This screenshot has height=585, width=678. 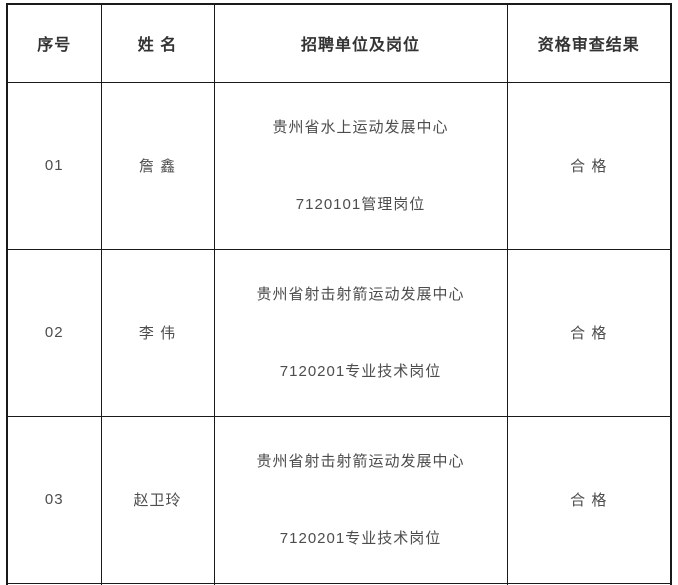 I want to click on header-review-result: 资格审查结果, so click(x=589, y=43).